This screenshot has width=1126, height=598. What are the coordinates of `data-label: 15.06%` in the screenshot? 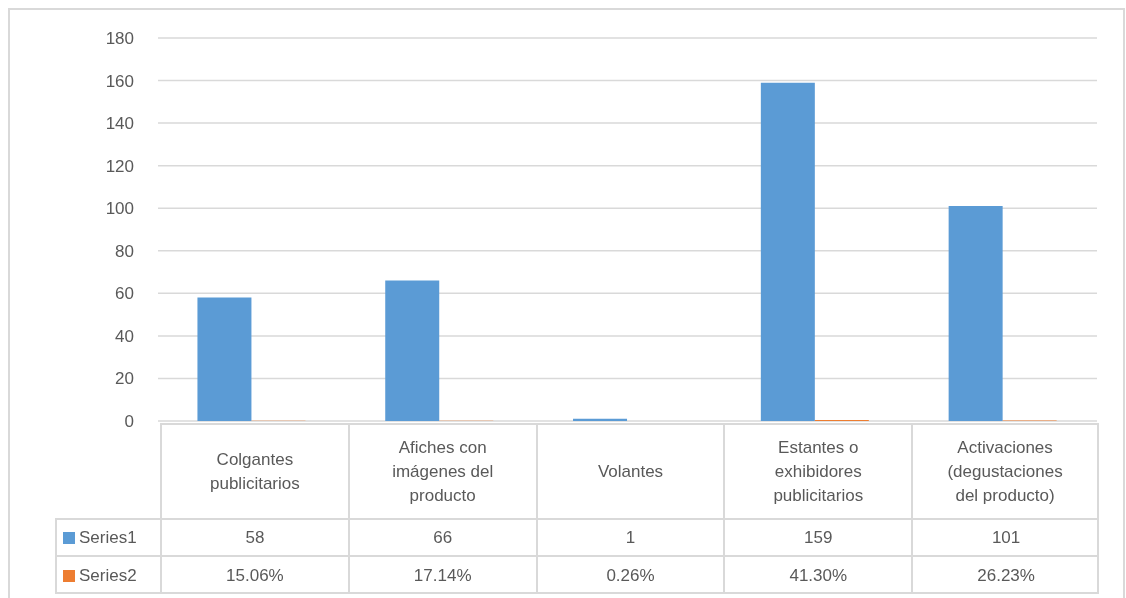 It's located at (254, 575).